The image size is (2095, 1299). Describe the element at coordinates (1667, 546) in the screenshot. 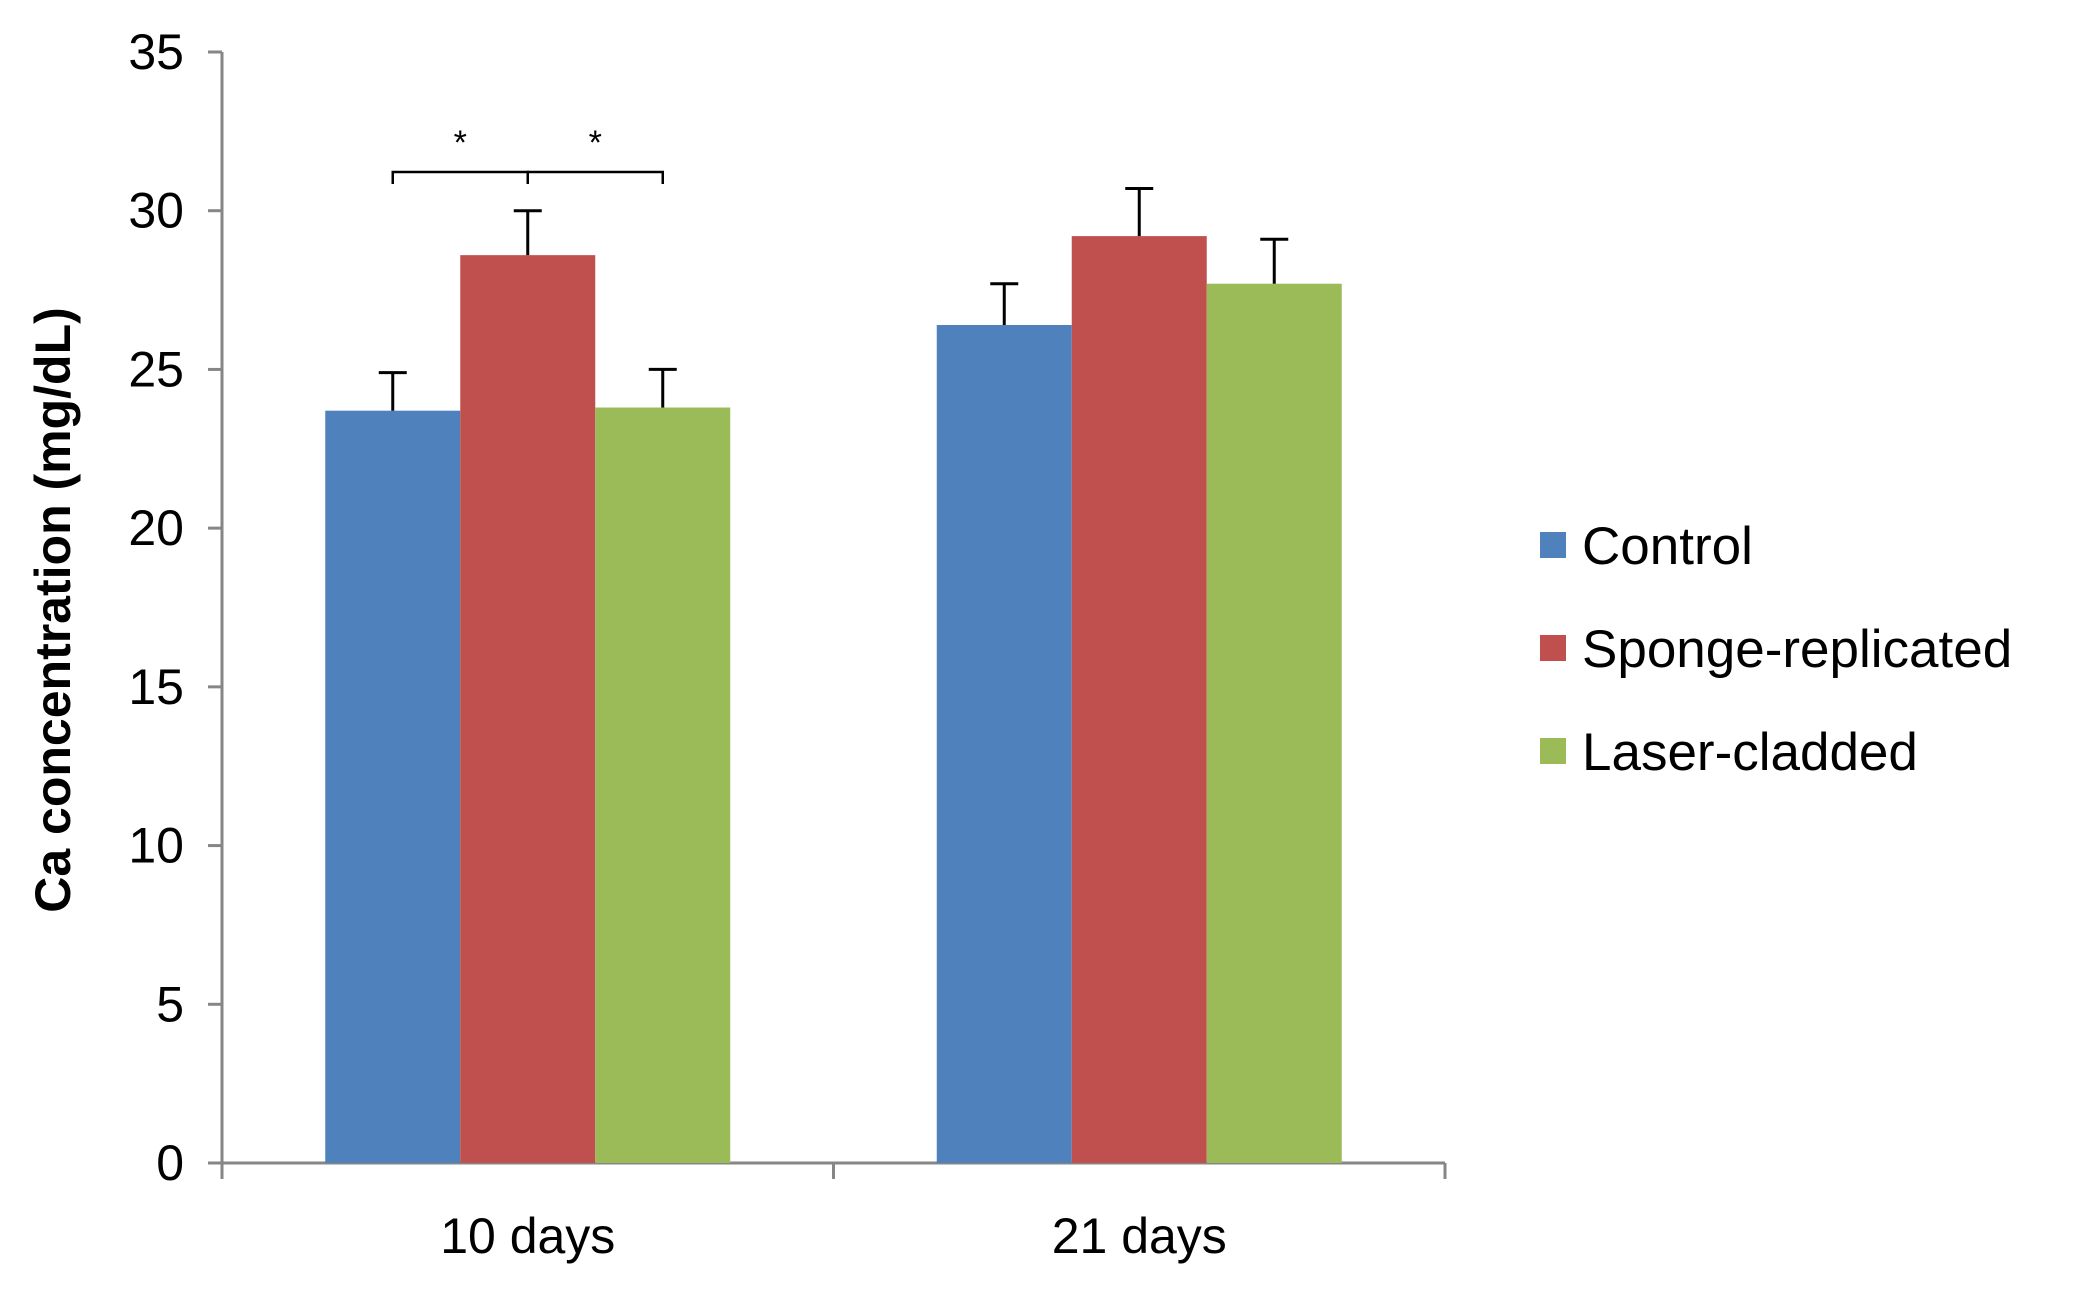

I see `legend-label-control: Control` at that location.